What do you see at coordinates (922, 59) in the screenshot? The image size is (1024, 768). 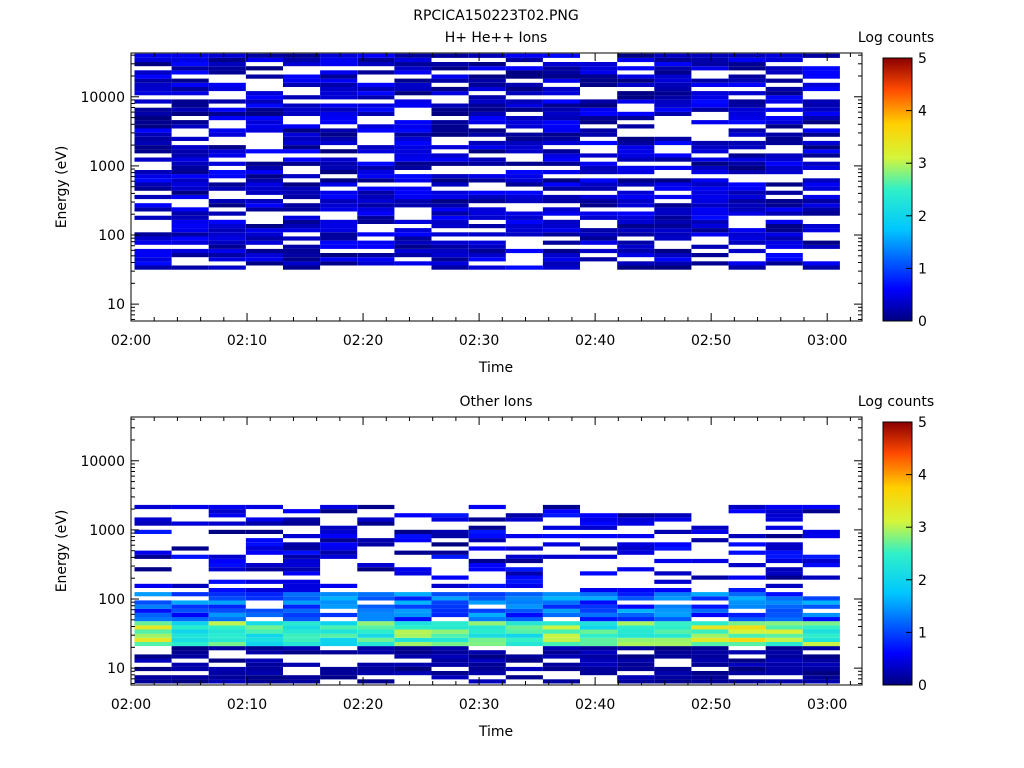 I see `colorbar-tick-label: 5` at bounding box center [922, 59].